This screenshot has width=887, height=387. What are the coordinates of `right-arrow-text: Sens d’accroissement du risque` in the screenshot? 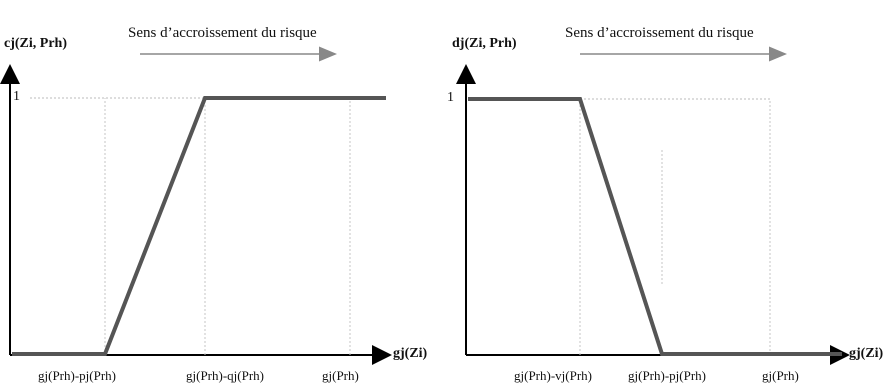 It's located at (659, 33).